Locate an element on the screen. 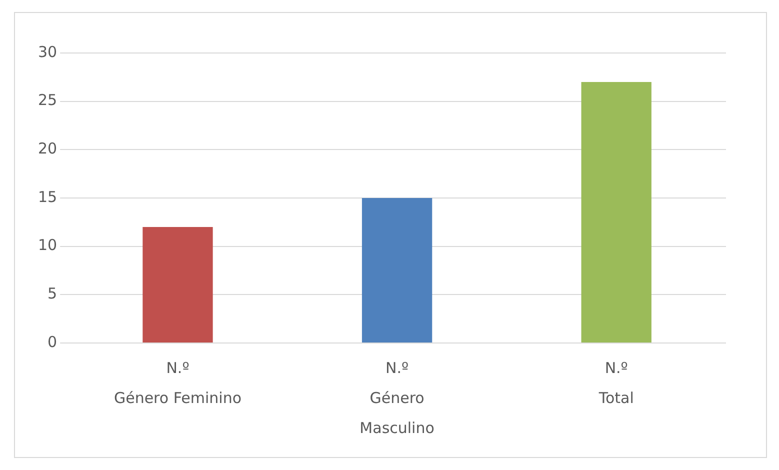  x-tick-label: N.º Género Feminino is located at coordinates (178, 382).